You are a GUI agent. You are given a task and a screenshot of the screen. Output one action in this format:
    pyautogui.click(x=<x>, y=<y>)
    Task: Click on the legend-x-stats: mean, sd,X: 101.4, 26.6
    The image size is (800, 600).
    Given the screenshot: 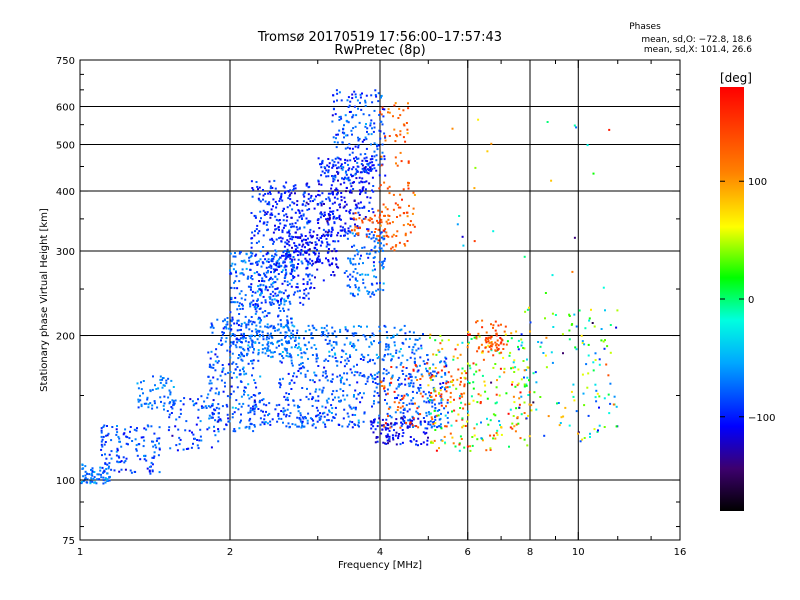 What is the action you would take?
    pyautogui.click(x=698, y=50)
    